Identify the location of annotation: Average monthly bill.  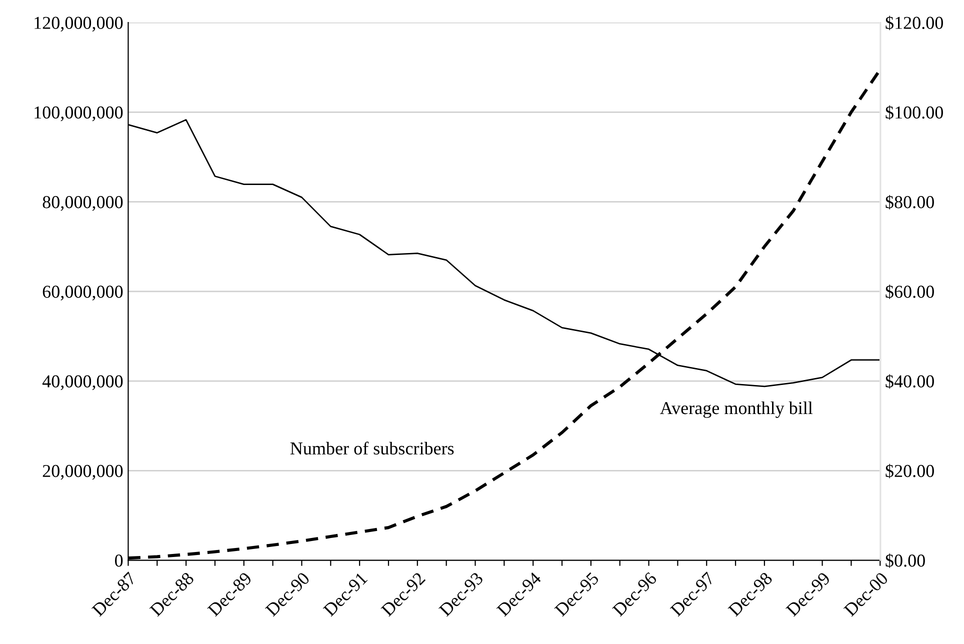
(736, 410).